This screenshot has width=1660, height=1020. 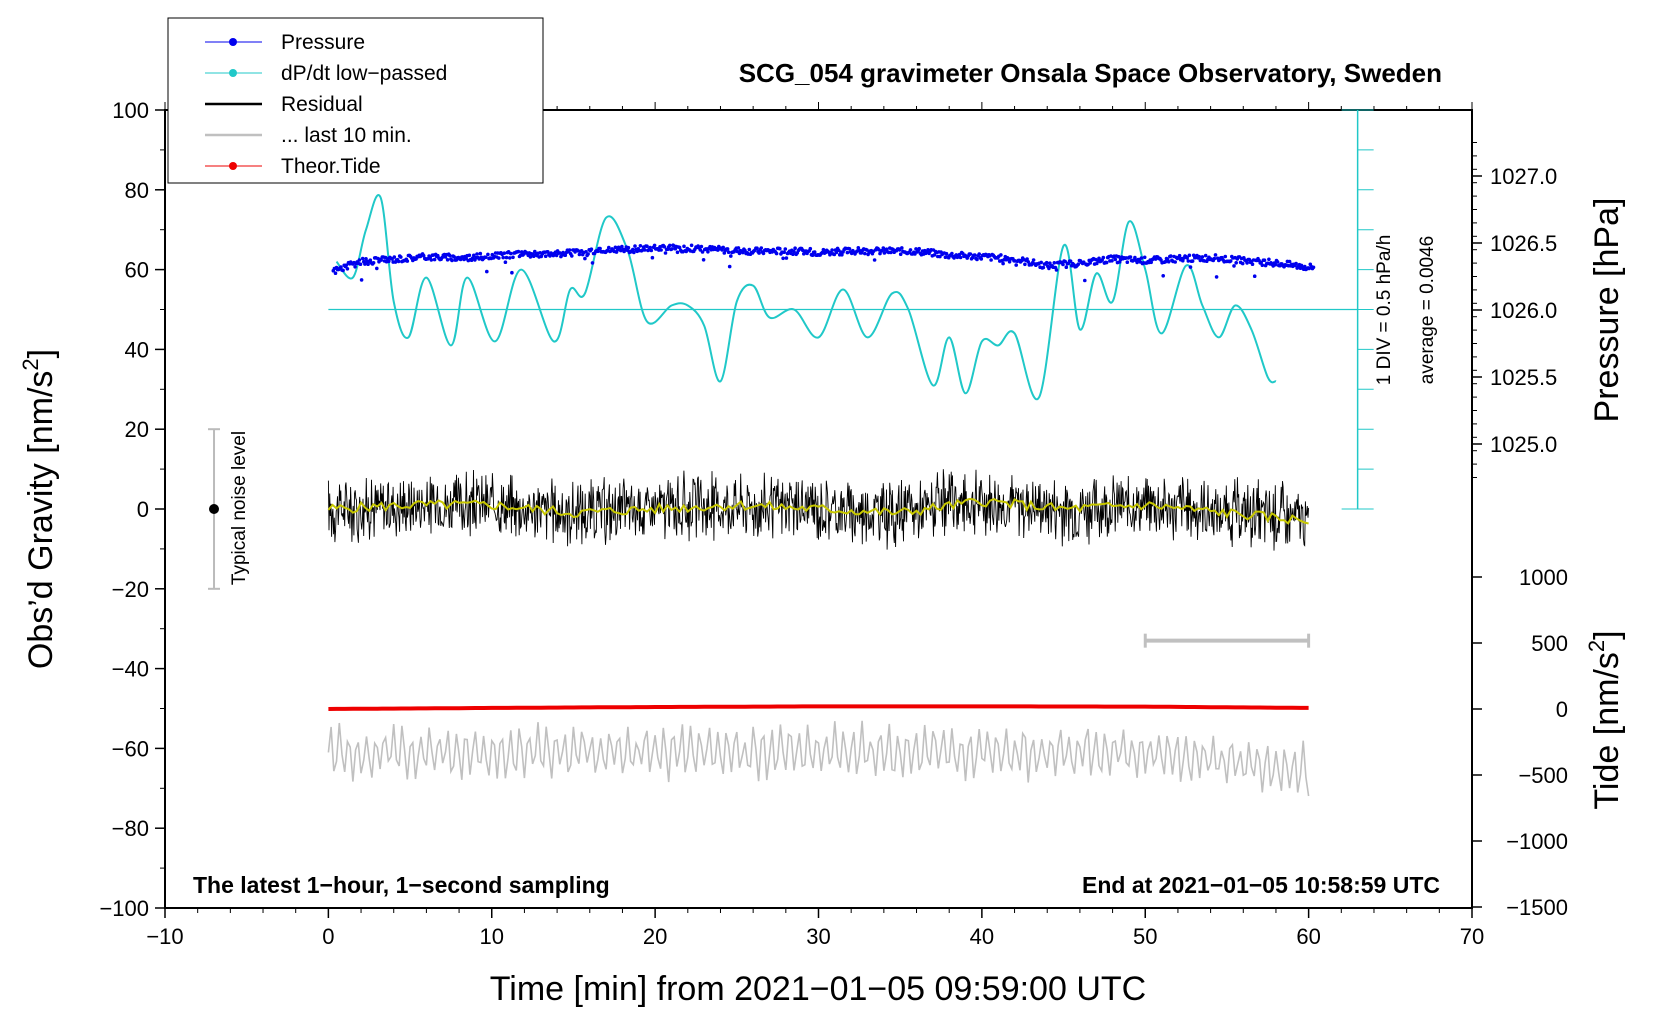 What do you see at coordinates (1308, 936) in the screenshot?
I see `x-tick-label: 60` at bounding box center [1308, 936].